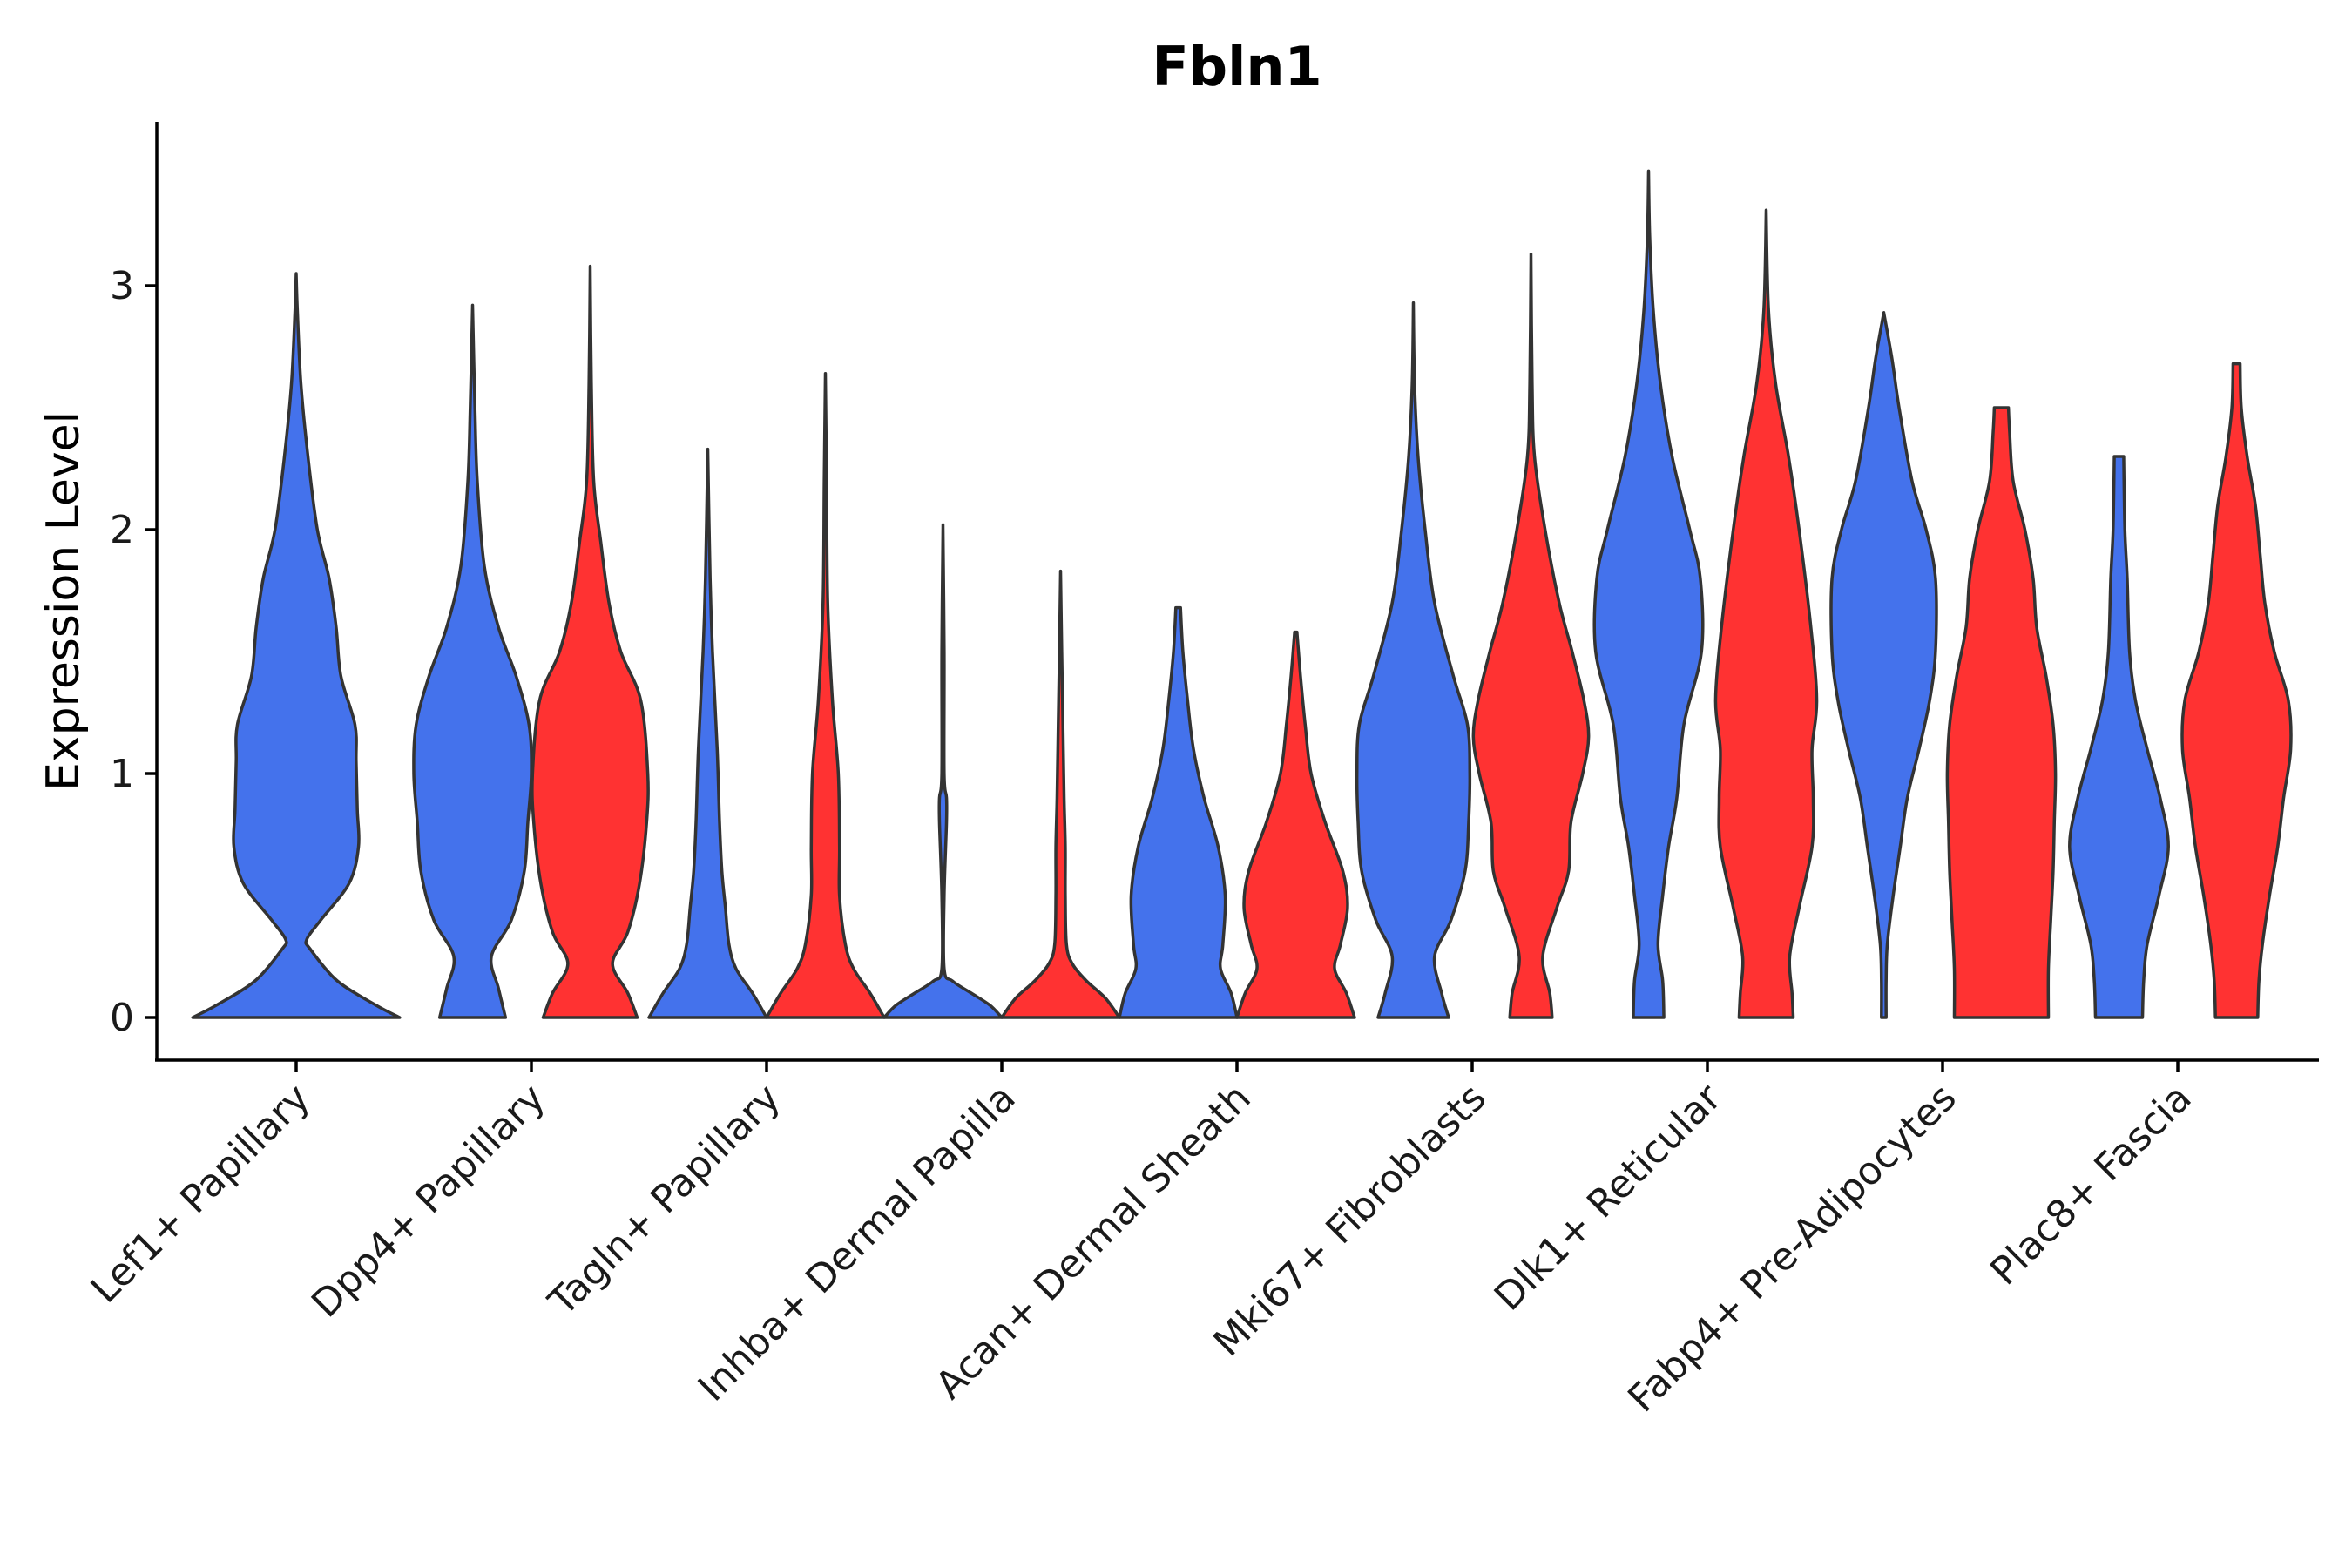  Describe the element at coordinates (122, 530) in the screenshot. I see `y-tick-label: 2` at that location.